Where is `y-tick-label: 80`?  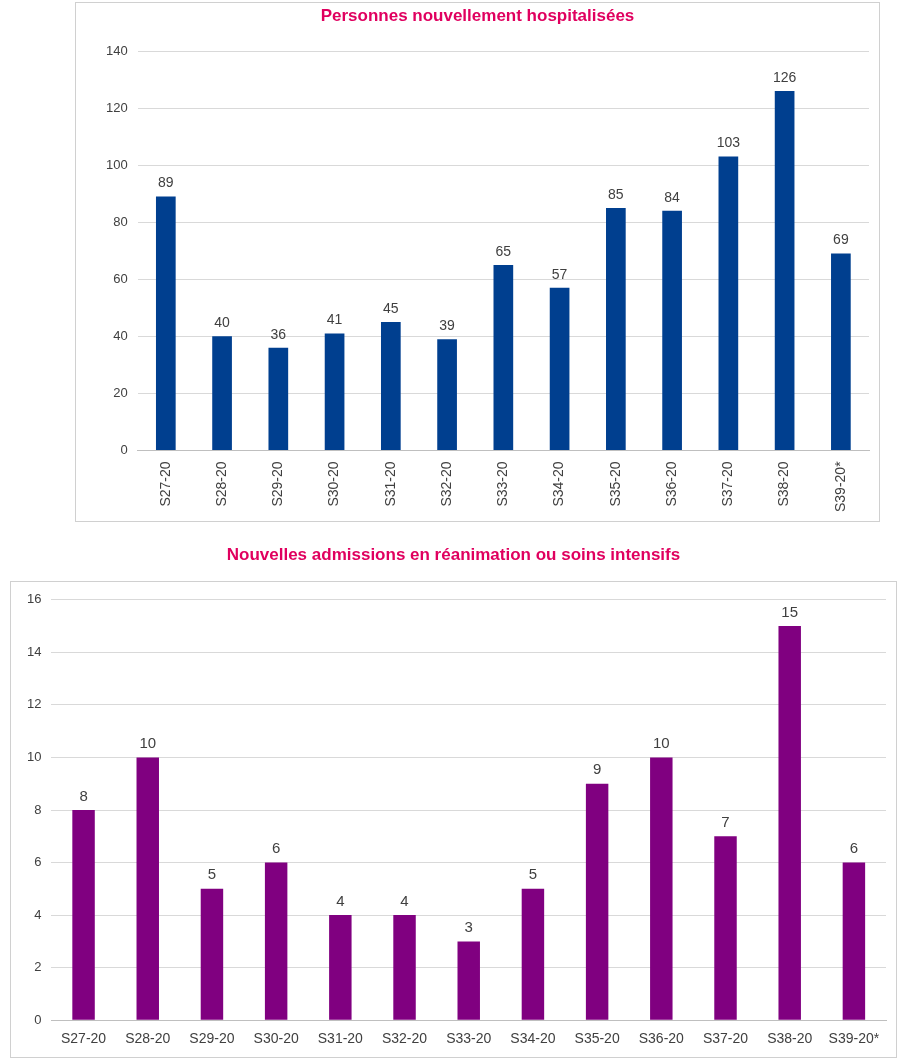
y-tick-label: 80 is located at coordinates (120, 221).